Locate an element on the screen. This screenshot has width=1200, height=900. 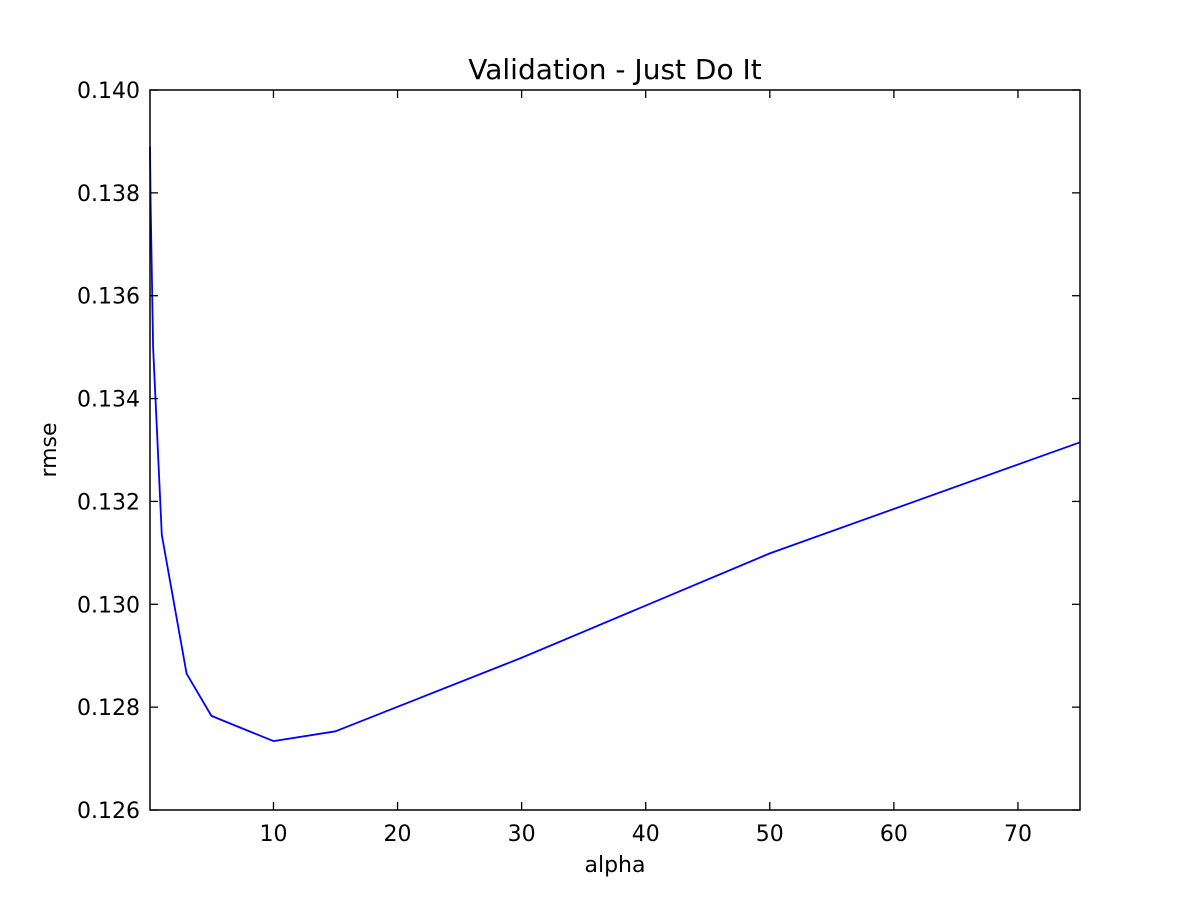
y-tick-label: 0.140 is located at coordinates (108, 91).